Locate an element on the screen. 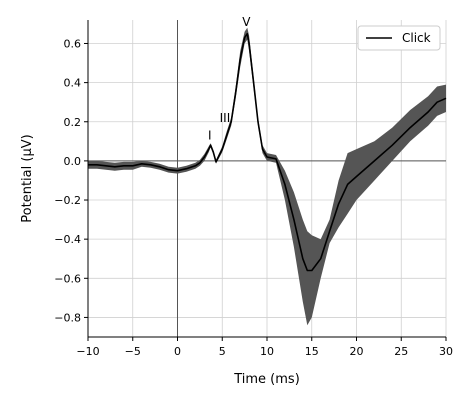  legend: Click is located at coordinates (399, 38).